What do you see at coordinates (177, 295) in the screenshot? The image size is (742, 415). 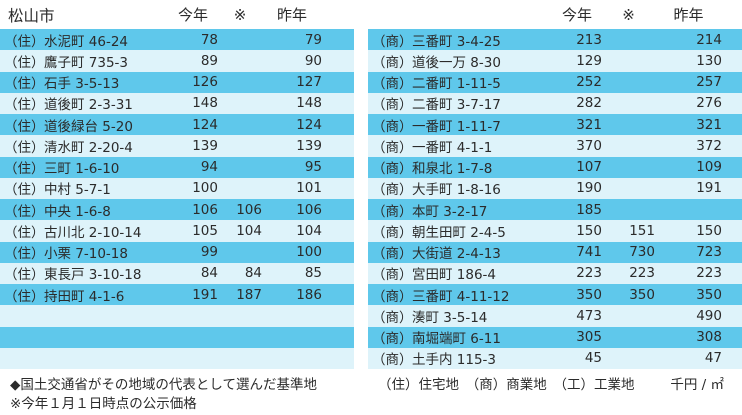 I see `table-row: （住） 持田町 4-1-6 191 187 186` at bounding box center [177, 295].